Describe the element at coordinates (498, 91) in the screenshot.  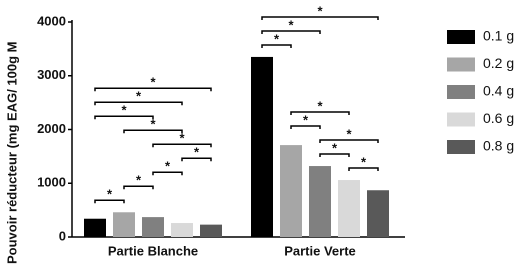
I see `legend-label: 0.4 g` at that location.